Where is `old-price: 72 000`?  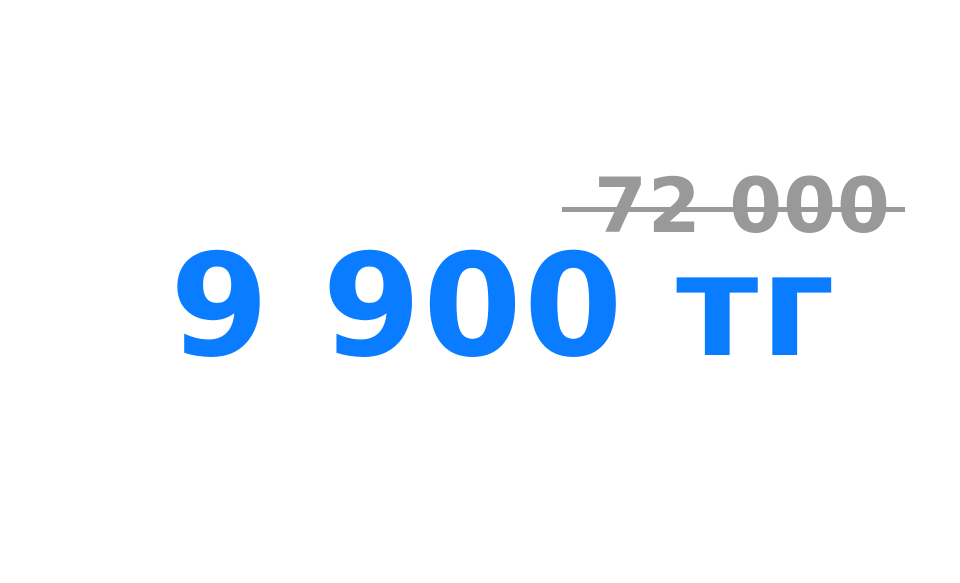
old-price: 72 000 is located at coordinates (742, 205).